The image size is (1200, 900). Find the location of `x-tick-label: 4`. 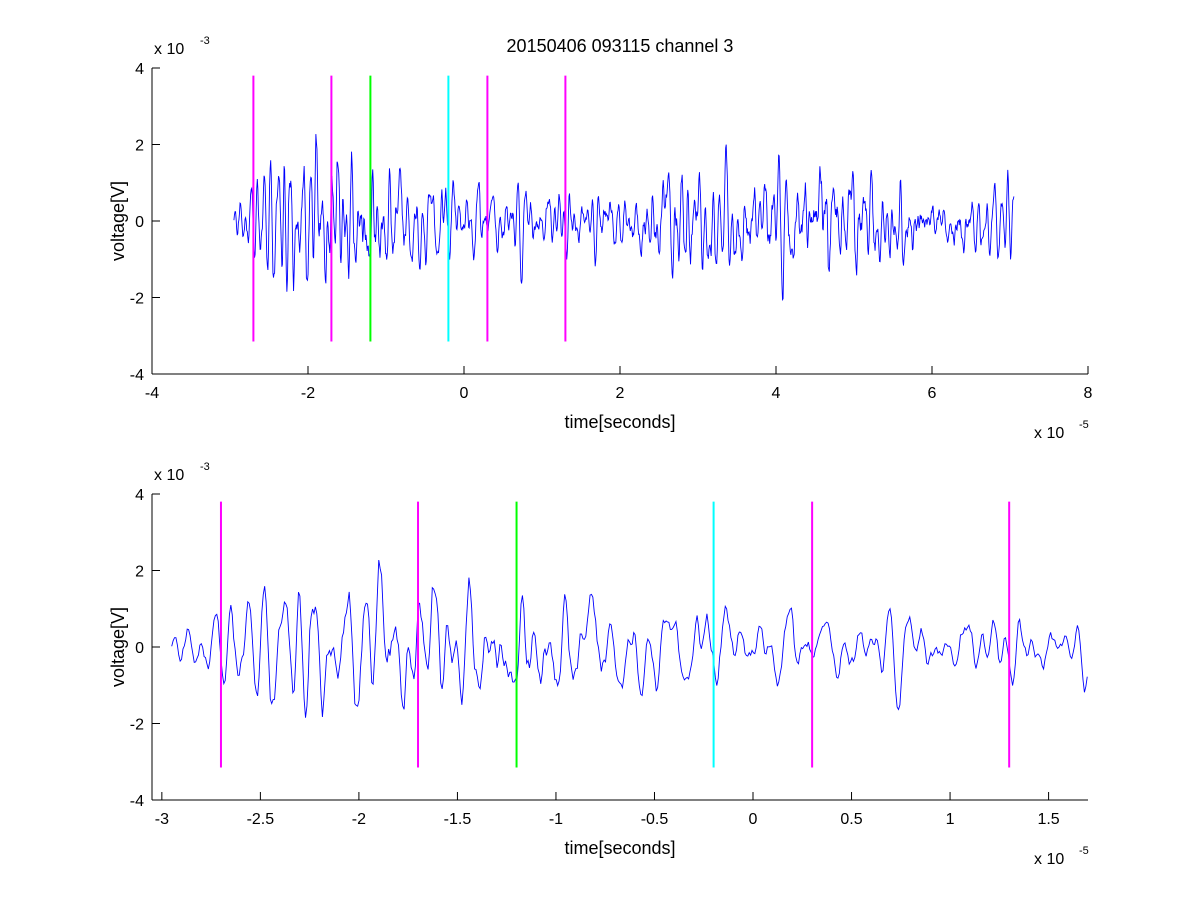

x-tick-label: 4 is located at coordinates (776, 393).